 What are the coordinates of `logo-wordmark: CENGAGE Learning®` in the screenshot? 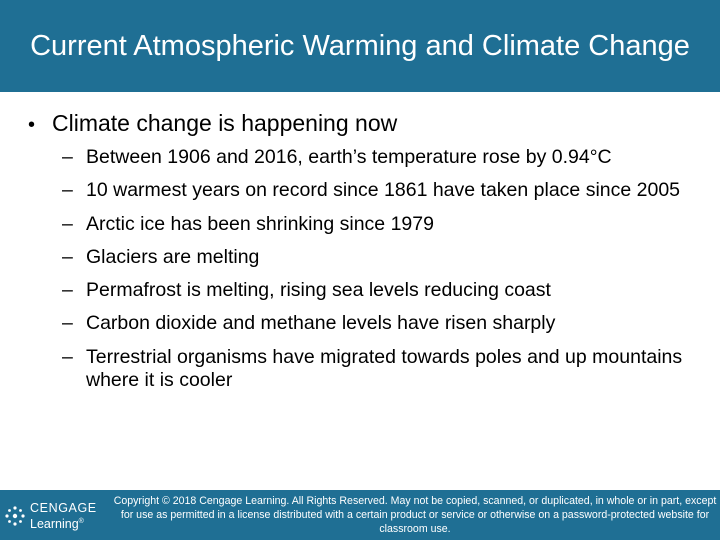 It's located at (63, 516).